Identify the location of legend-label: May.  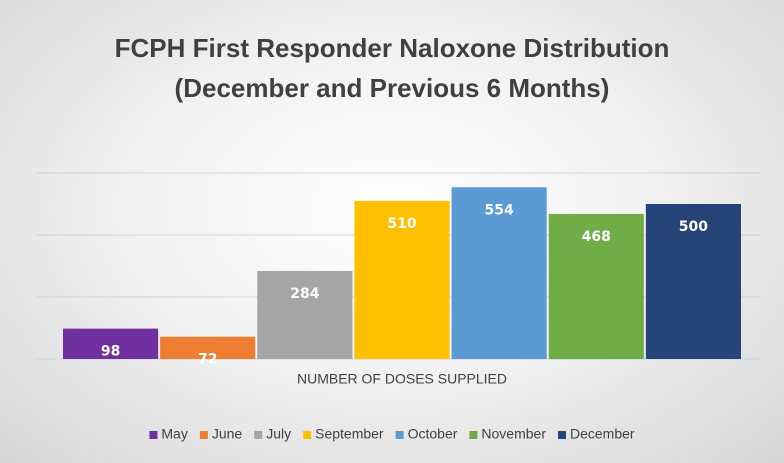
(174, 434).